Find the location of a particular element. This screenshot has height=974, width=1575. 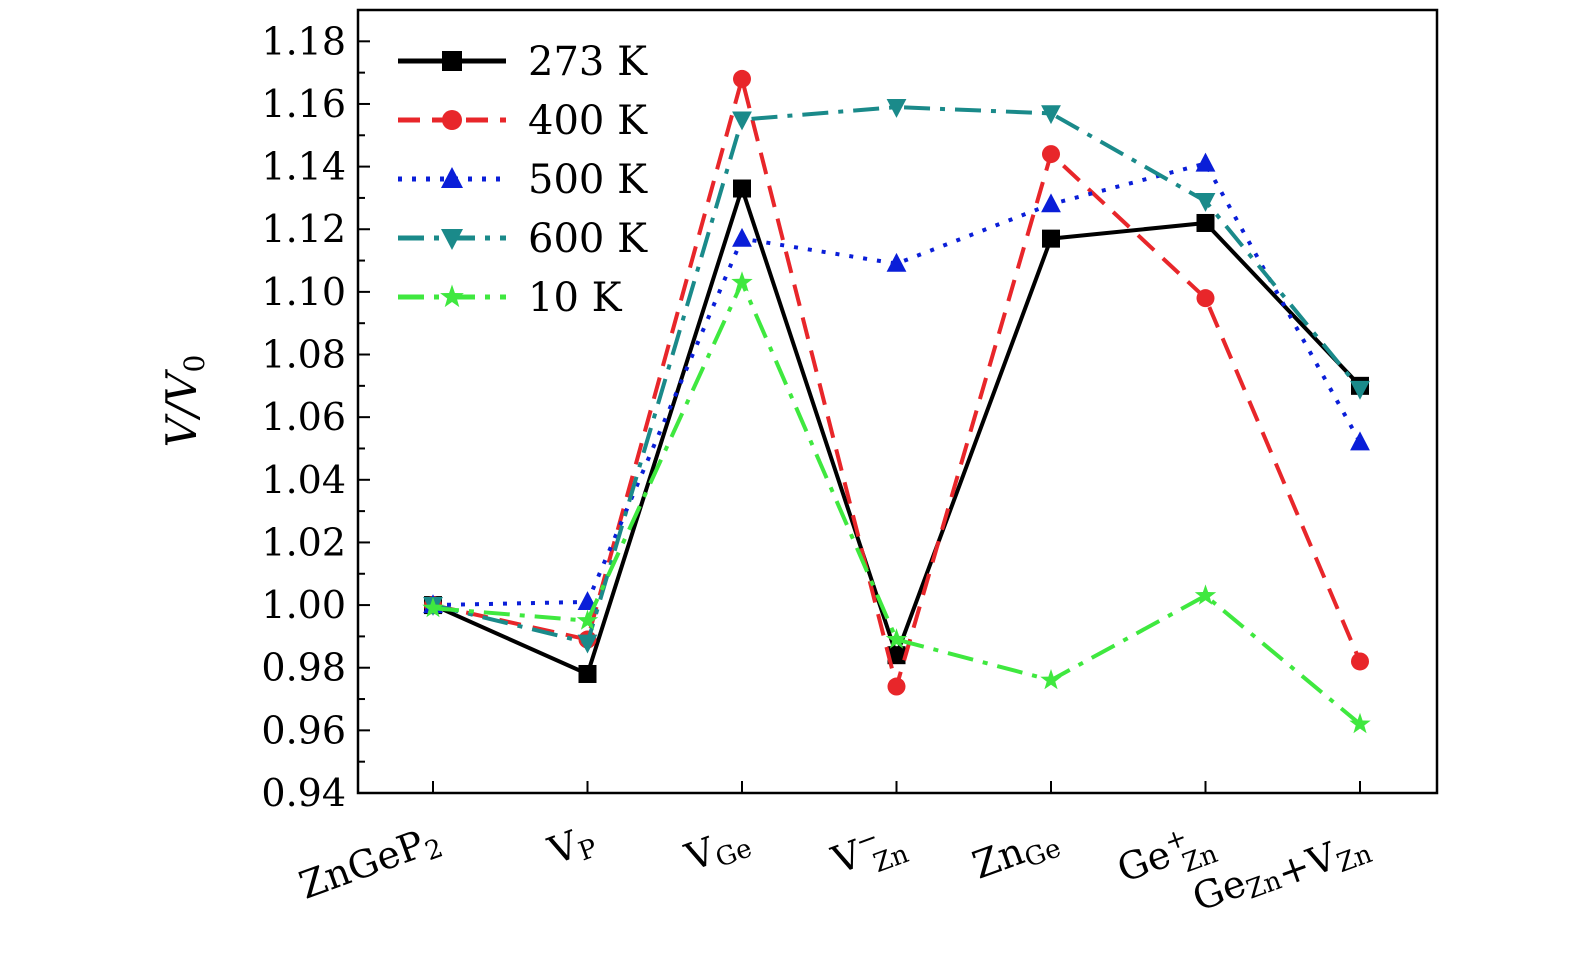

x-tick-label-text: VP is located at coordinates (572, 846).